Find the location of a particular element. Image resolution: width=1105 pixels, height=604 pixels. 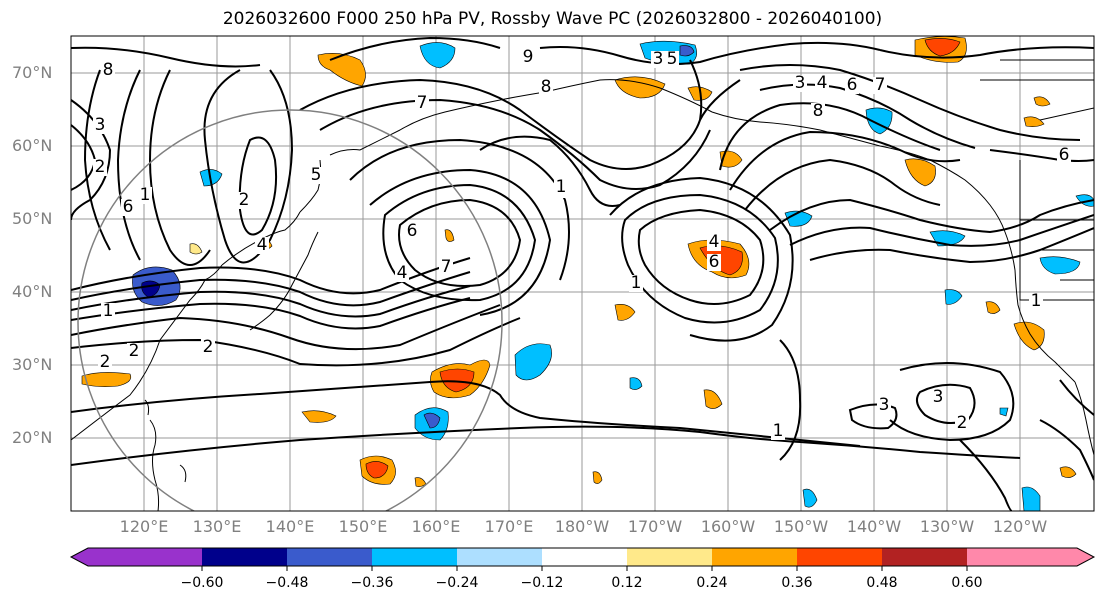

latitude-label: 20°N is located at coordinates (32, 437).